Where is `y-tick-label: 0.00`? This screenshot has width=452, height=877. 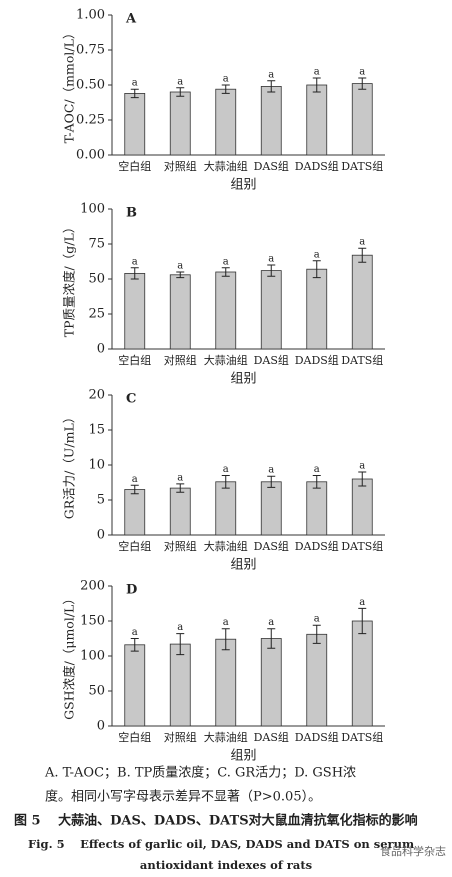
y-tick-label: 0.00 is located at coordinates (90, 155).